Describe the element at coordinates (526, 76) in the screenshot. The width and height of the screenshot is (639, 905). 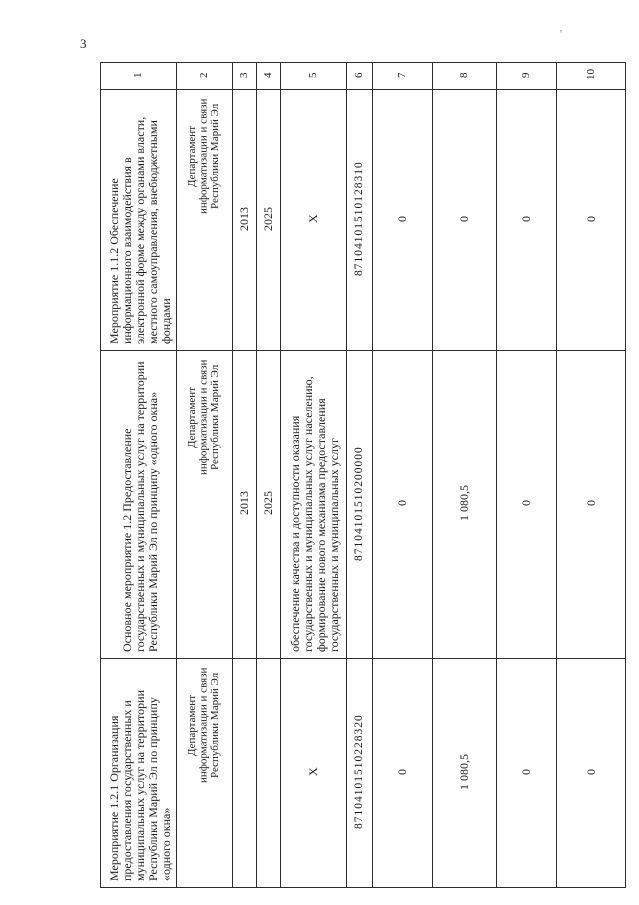
I see `column-number-header: 9` at that location.